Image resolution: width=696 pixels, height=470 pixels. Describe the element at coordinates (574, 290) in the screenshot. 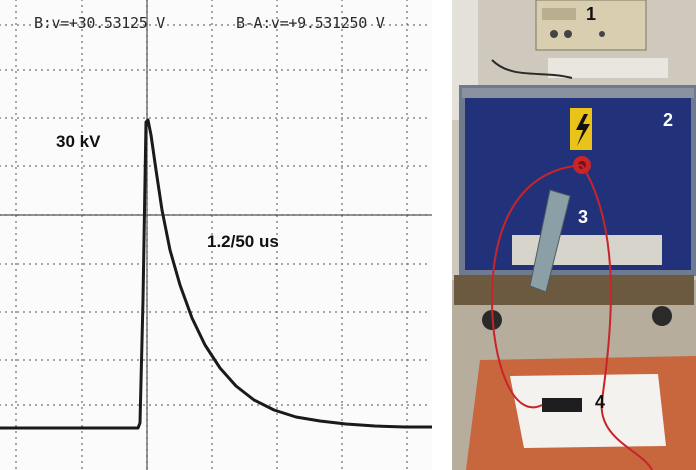

I see `wooden-trolley` at that location.